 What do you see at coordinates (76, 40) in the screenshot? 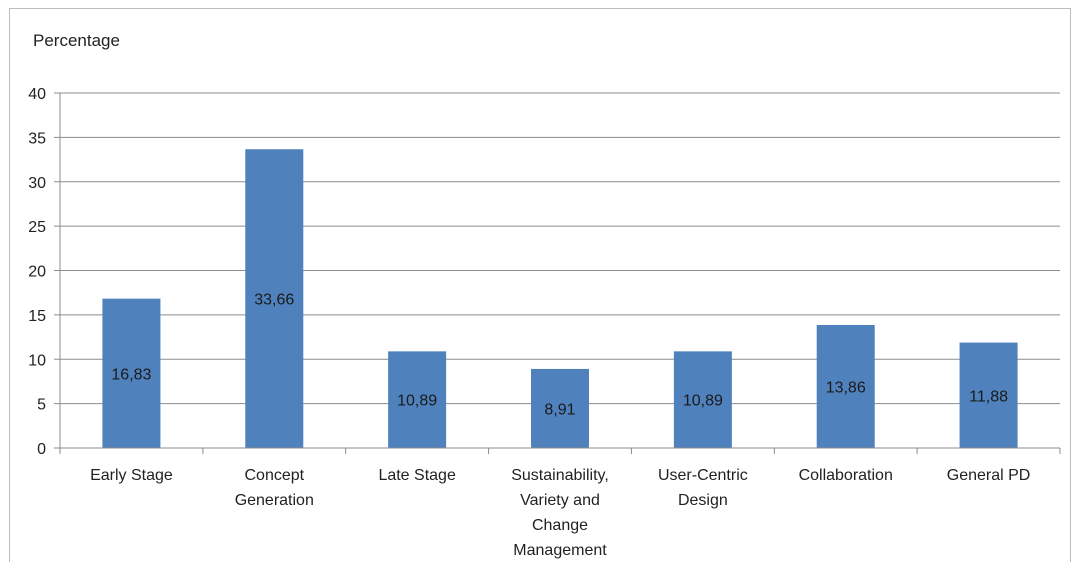
I see `y-axis-title: Percentage` at bounding box center [76, 40].